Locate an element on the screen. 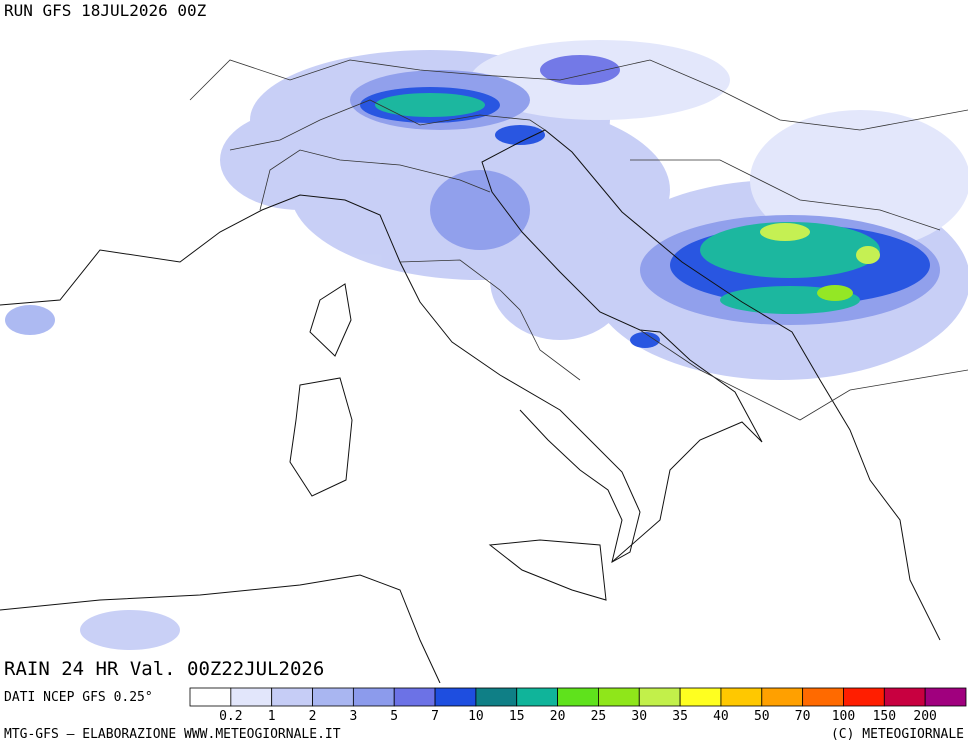 This screenshot has width=968, height=745. map-title: RAIN 24 HR Val. 00Z22JUL2026 is located at coordinates (164, 669).